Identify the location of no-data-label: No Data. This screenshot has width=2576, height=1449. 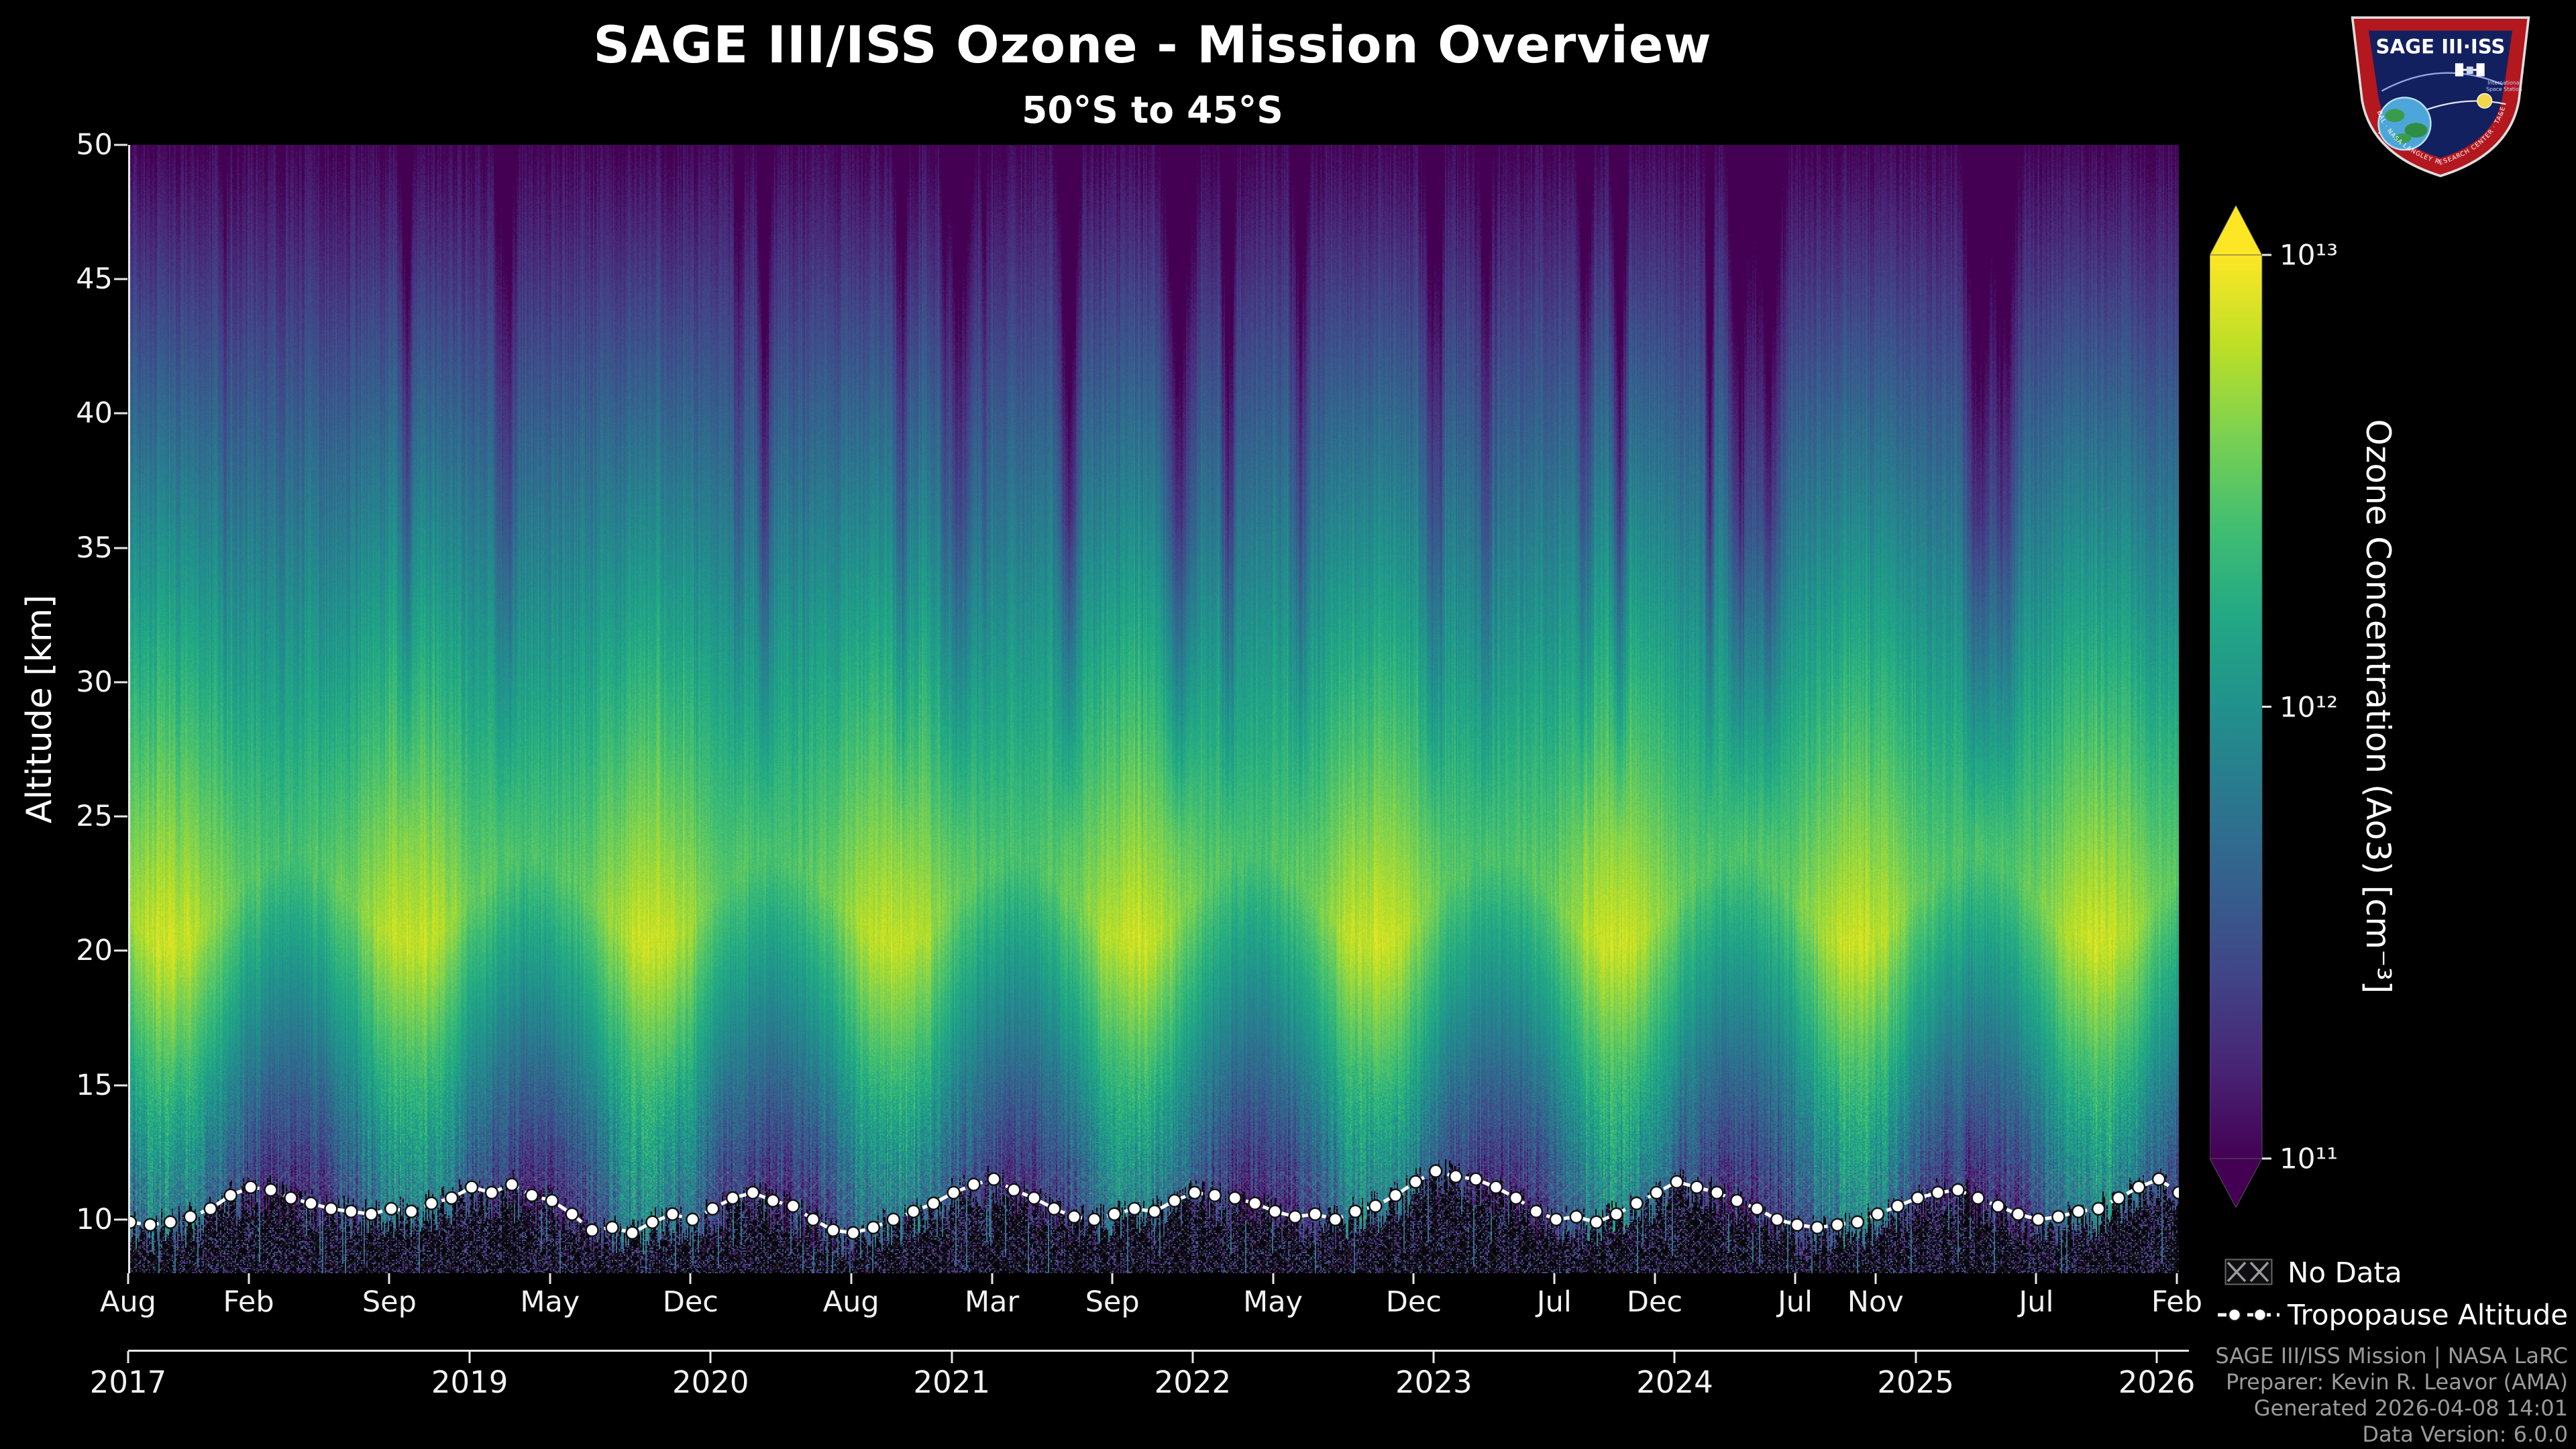
(2345, 1272).